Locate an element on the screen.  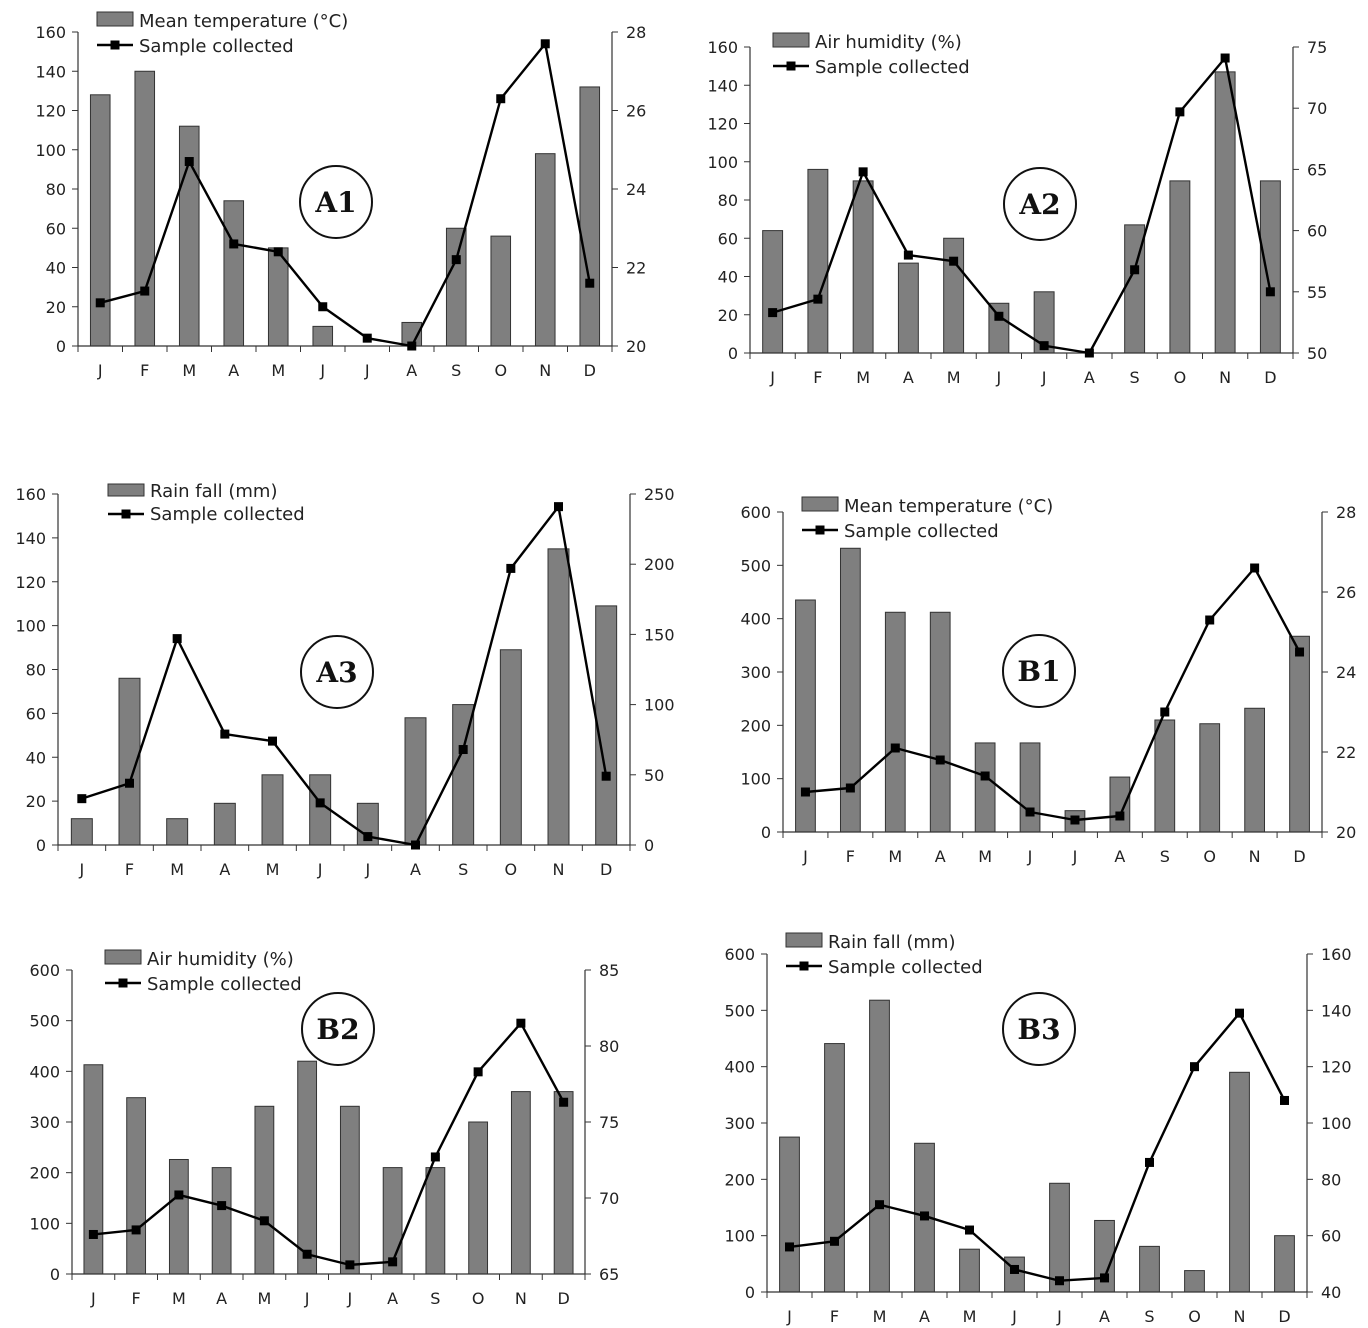
left-tick-label-b2: 500 is located at coordinates (44, 1021).